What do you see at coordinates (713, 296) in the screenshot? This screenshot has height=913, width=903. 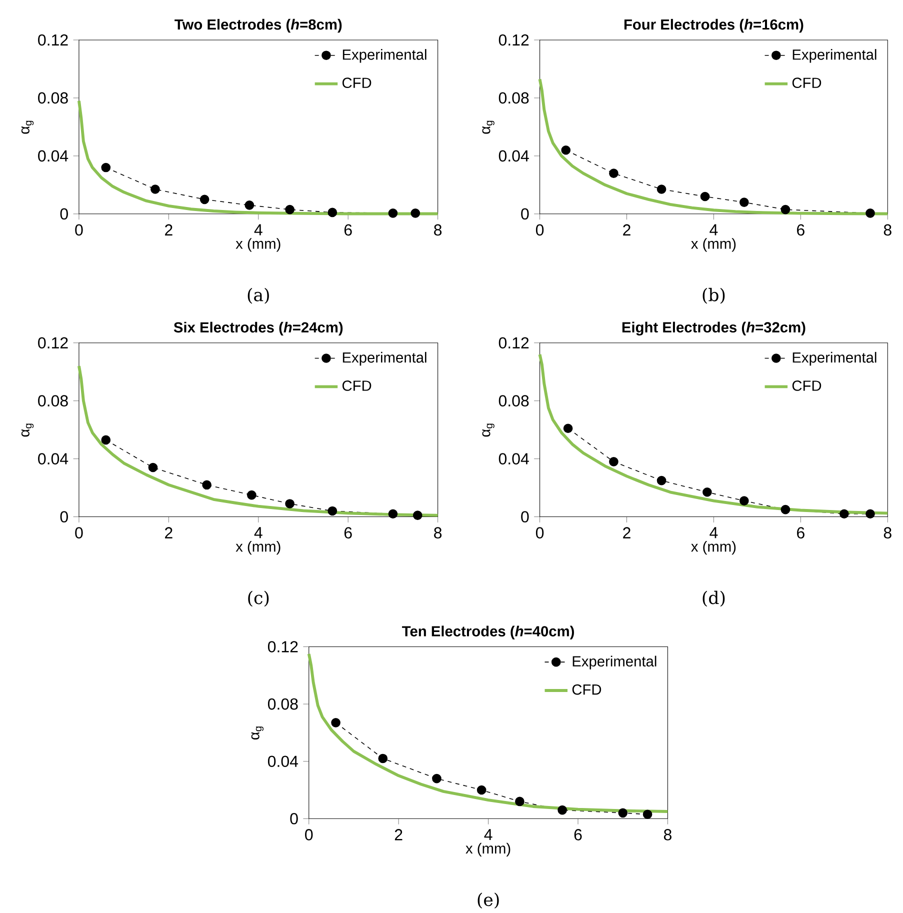 I see `text: (b)` at bounding box center [713, 296].